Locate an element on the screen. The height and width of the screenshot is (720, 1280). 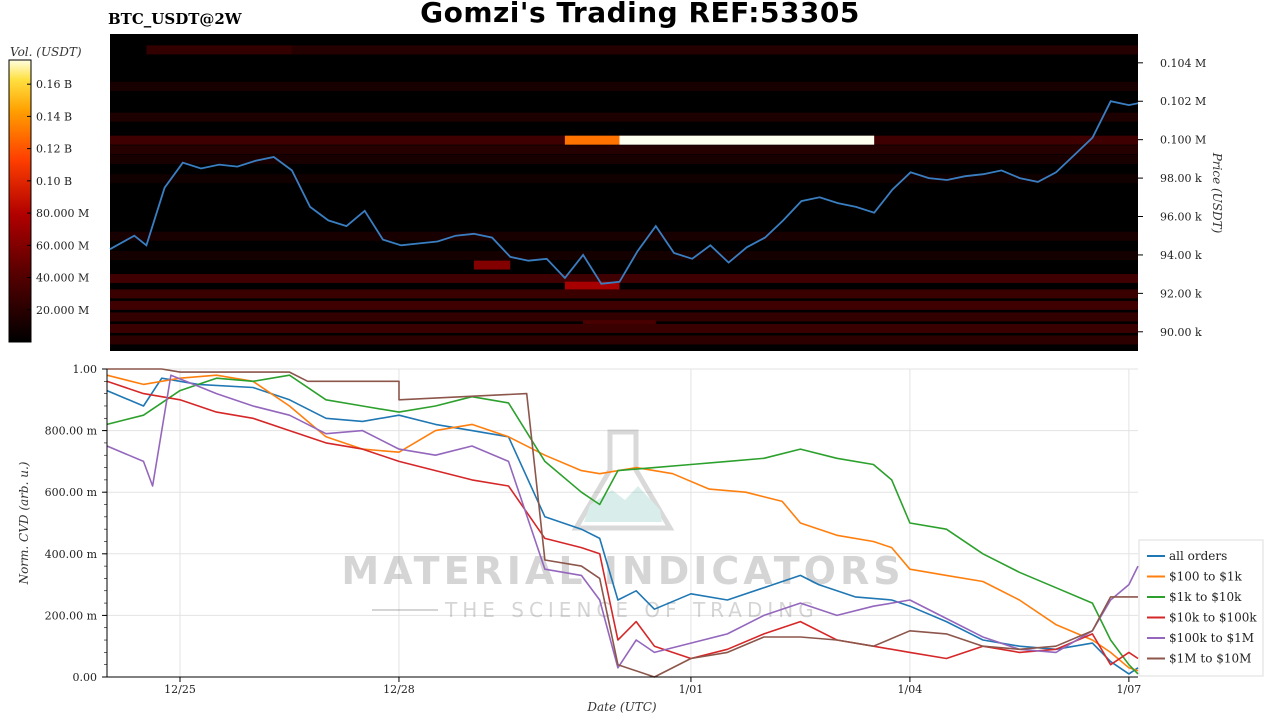
colorbar-tick-label: 0.14 B is located at coordinates (54, 116).